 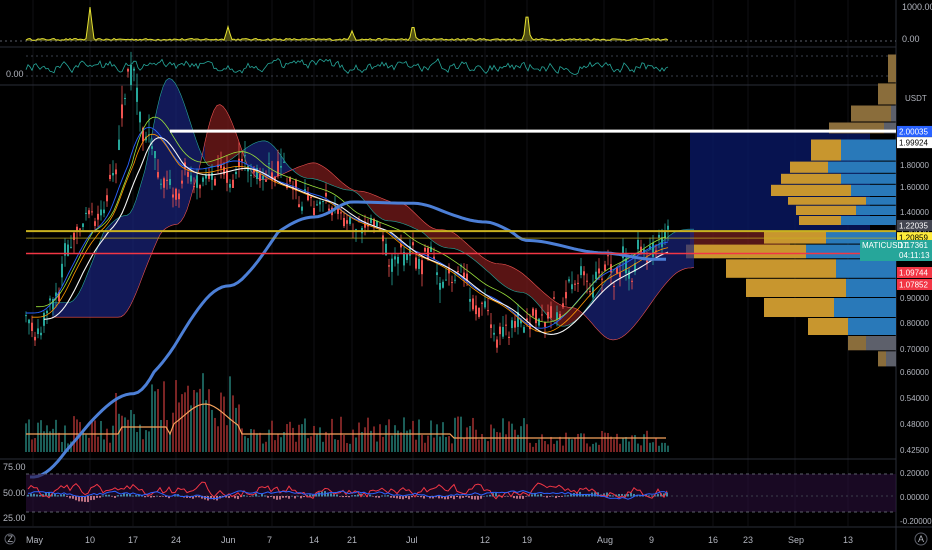 I want to click on price-tick: 0.60000, so click(x=914, y=372).